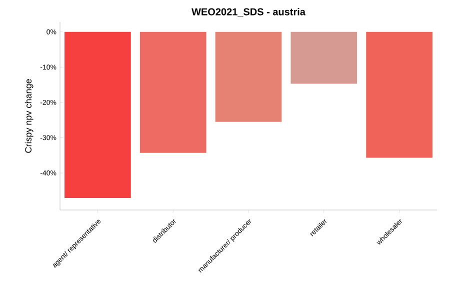 The image size is (453, 294). What do you see at coordinates (29, 116) in the screenshot?
I see `y-axis-title: Crispy npv change` at bounding box center [29, 116].